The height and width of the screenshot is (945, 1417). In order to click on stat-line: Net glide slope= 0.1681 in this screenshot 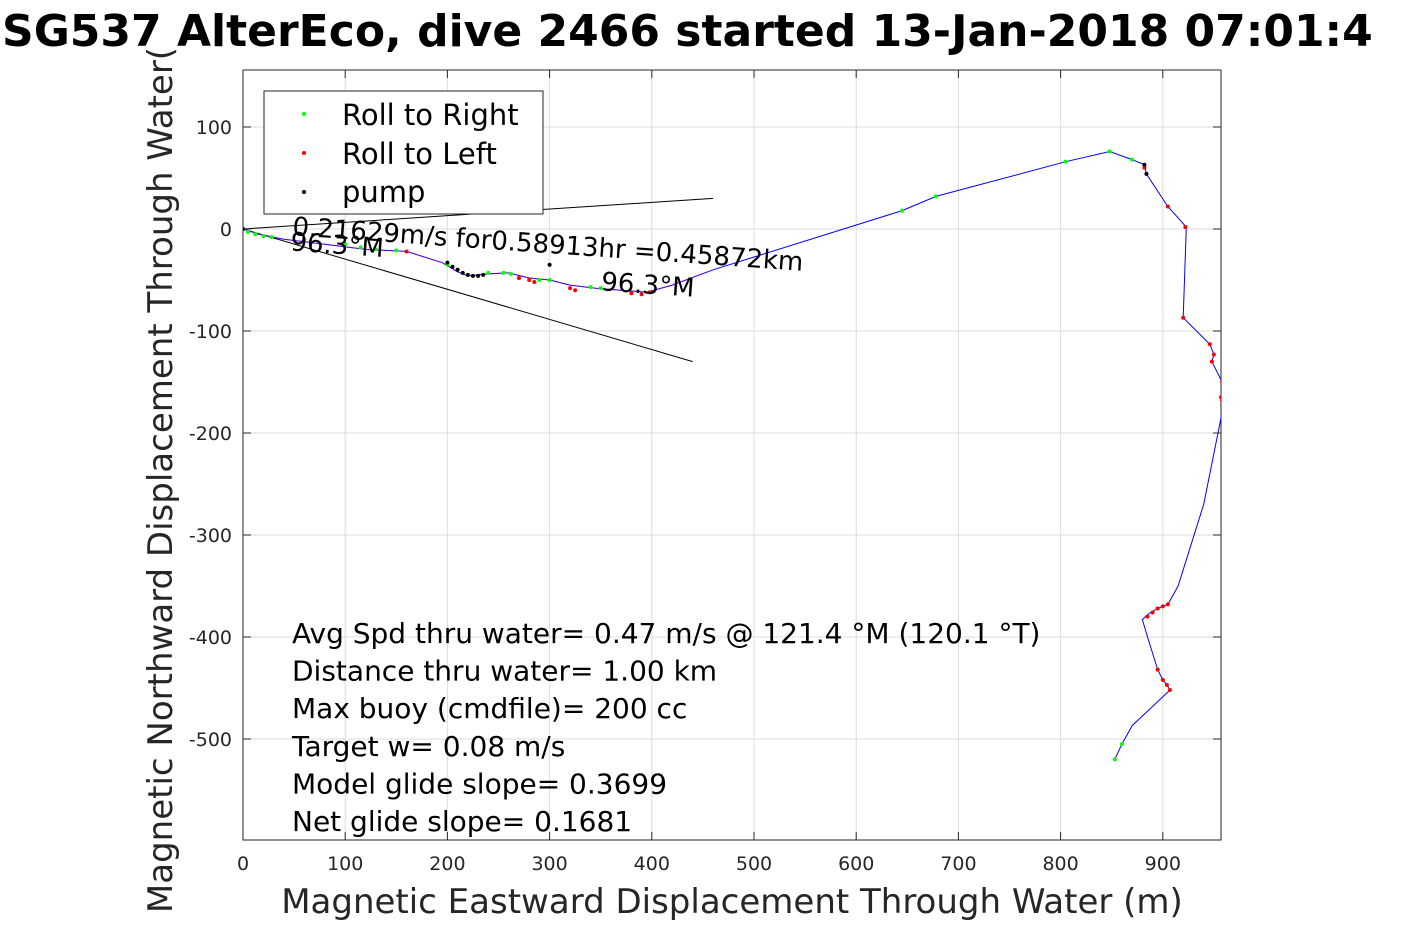, I will do `click(462, 821)`.